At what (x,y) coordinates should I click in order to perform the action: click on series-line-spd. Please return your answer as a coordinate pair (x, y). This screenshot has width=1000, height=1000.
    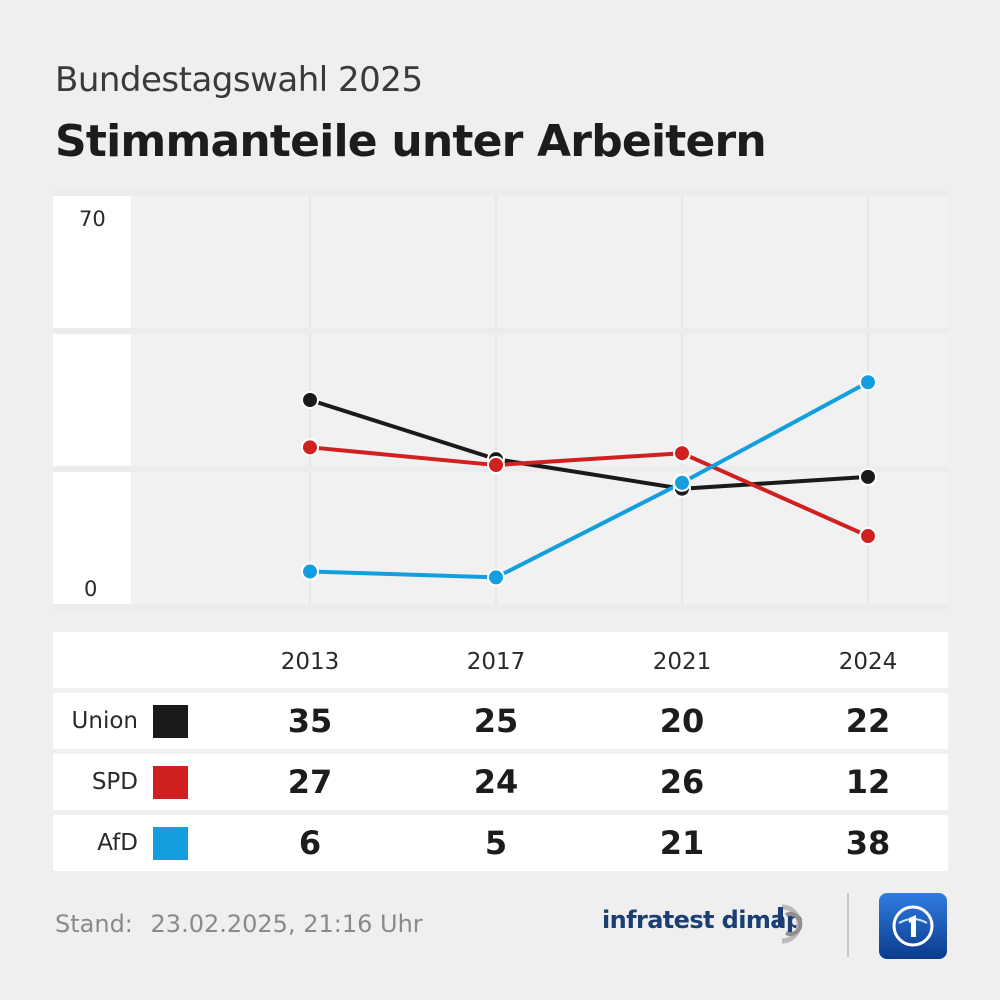
    Looking at the image, I should click on (589, 491).